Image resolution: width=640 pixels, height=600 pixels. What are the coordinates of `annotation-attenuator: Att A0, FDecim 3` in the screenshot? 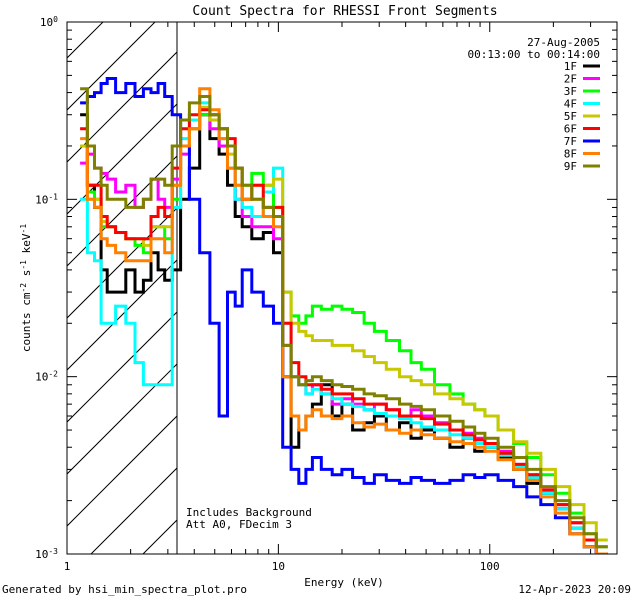 It's located at (239, 524).